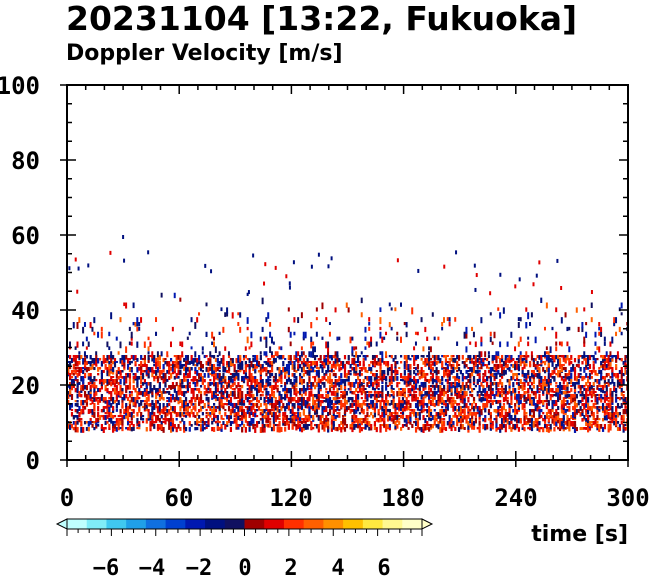 Image resolution: width=650 pixels, height=579 pixels. I want to click on x-tick-label-120: 120, so click(290, 498).